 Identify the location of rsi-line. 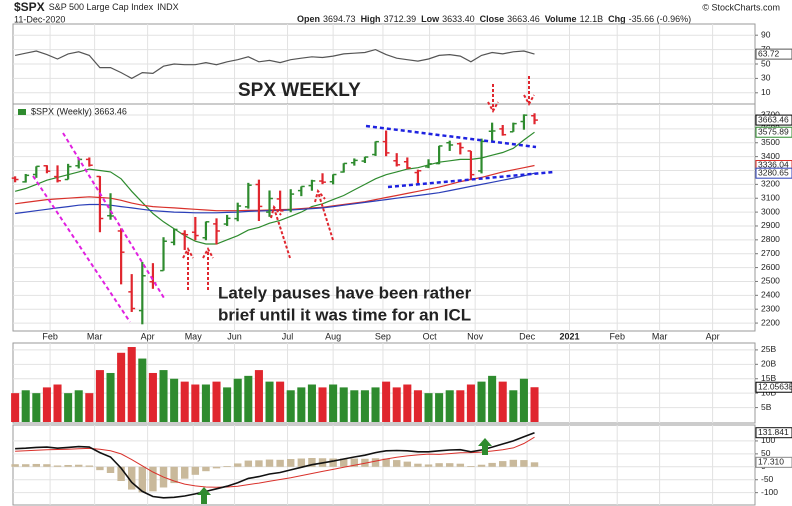
(274, 64).